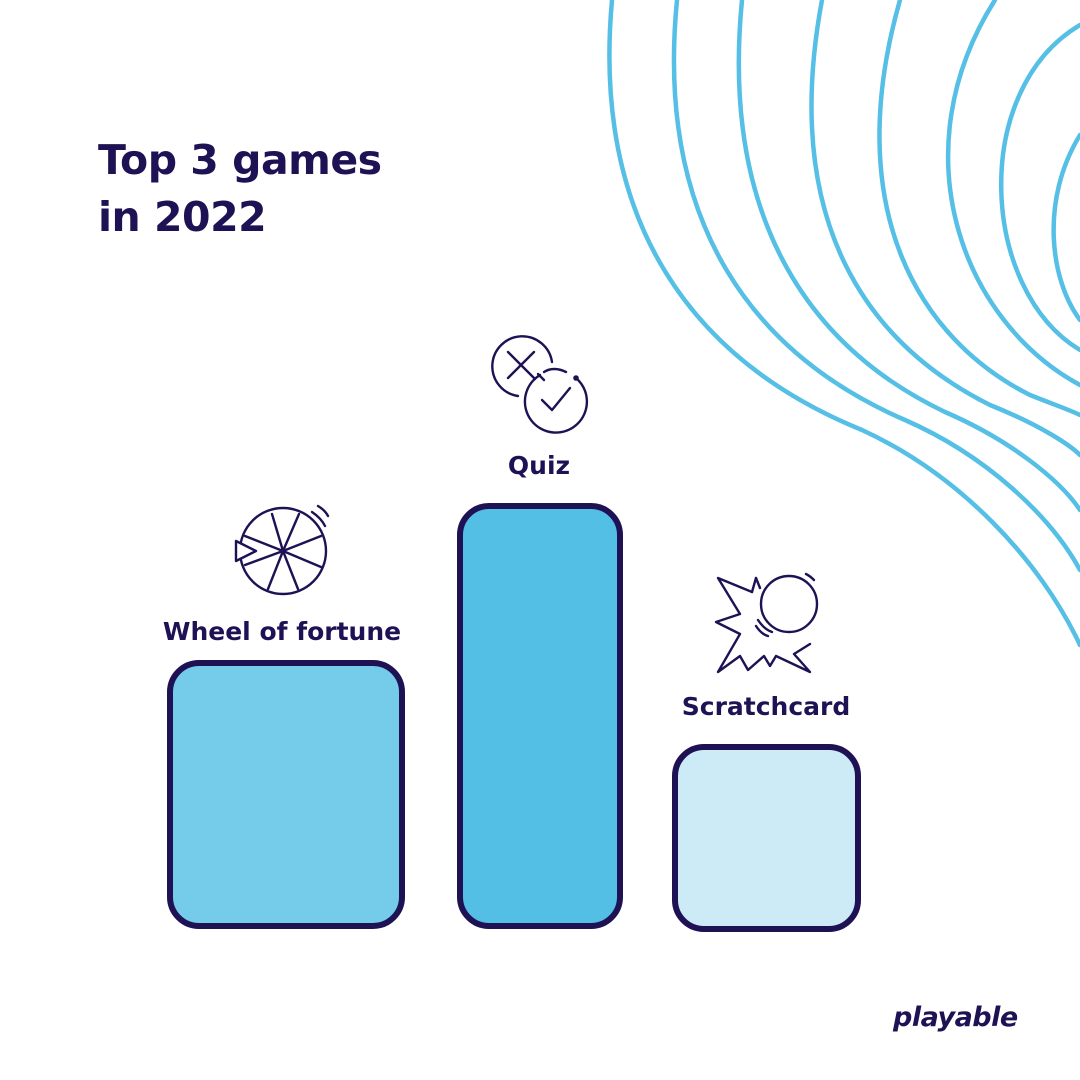 The image size is (1080, 1080). What do you see at coordinates (282, 631) in the screenshot?
I see `label-wheel-of-fortune: Wheel of fortune` at bounding box center [282, 631].